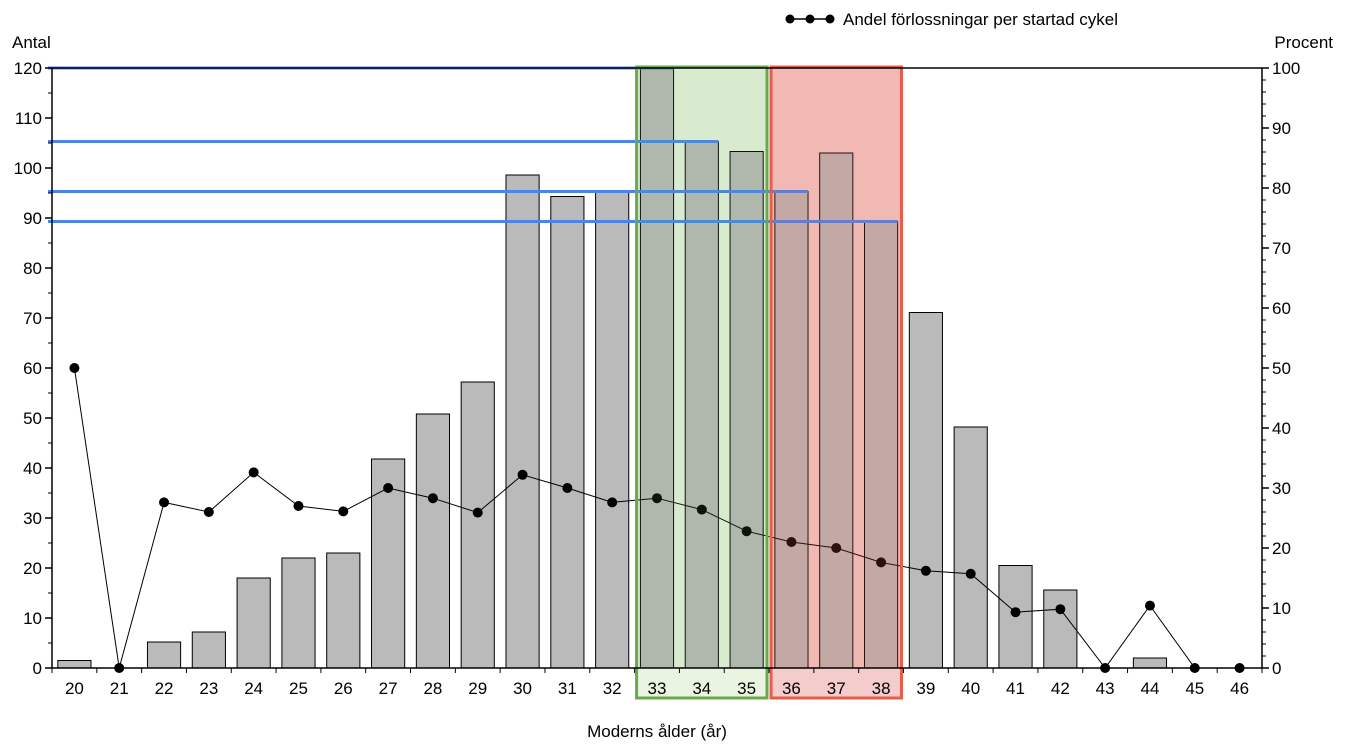 This screenshot has width=1345, height=750. Describe the element at coordinates (208, 688) in the screenshot. I see `x-tick-label: 23` at that location.